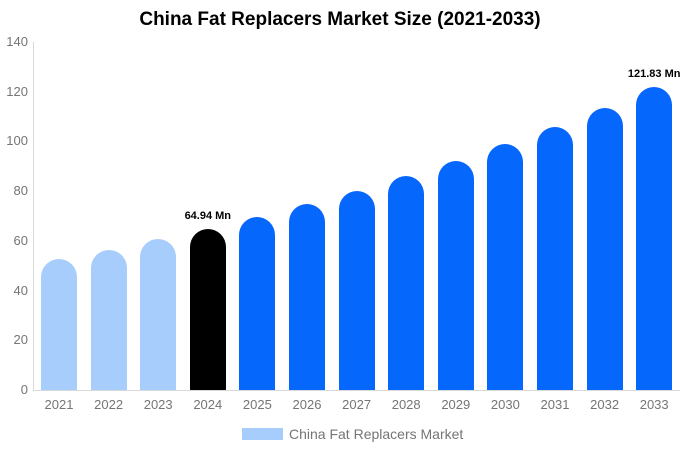 This screenshot has height=450, width=680. Describe the element at coordinates (356, 290) in the screenshot. I see `bar-2027` at that location.